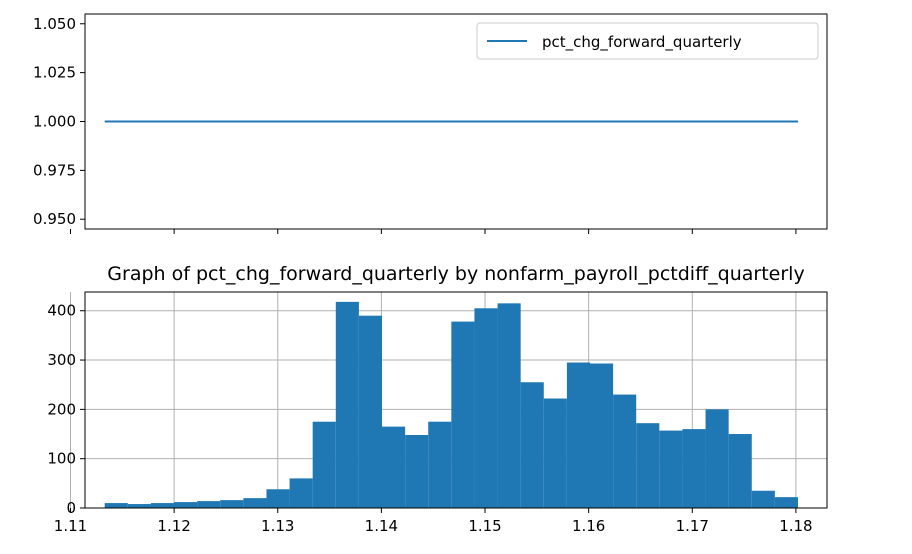 This screenshot has height=554, width=912. I want to click on y-tick-label: 0.975, so click(54, 170).